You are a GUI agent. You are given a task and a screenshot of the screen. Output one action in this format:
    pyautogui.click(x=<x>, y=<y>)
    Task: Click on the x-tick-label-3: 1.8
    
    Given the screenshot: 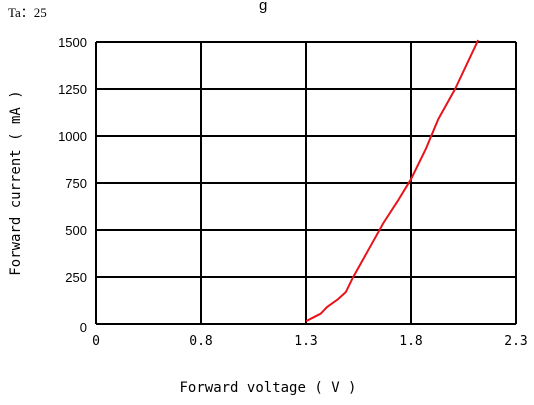 What is the action you would take?
    pyautogui.click(x=410, y=341)
    